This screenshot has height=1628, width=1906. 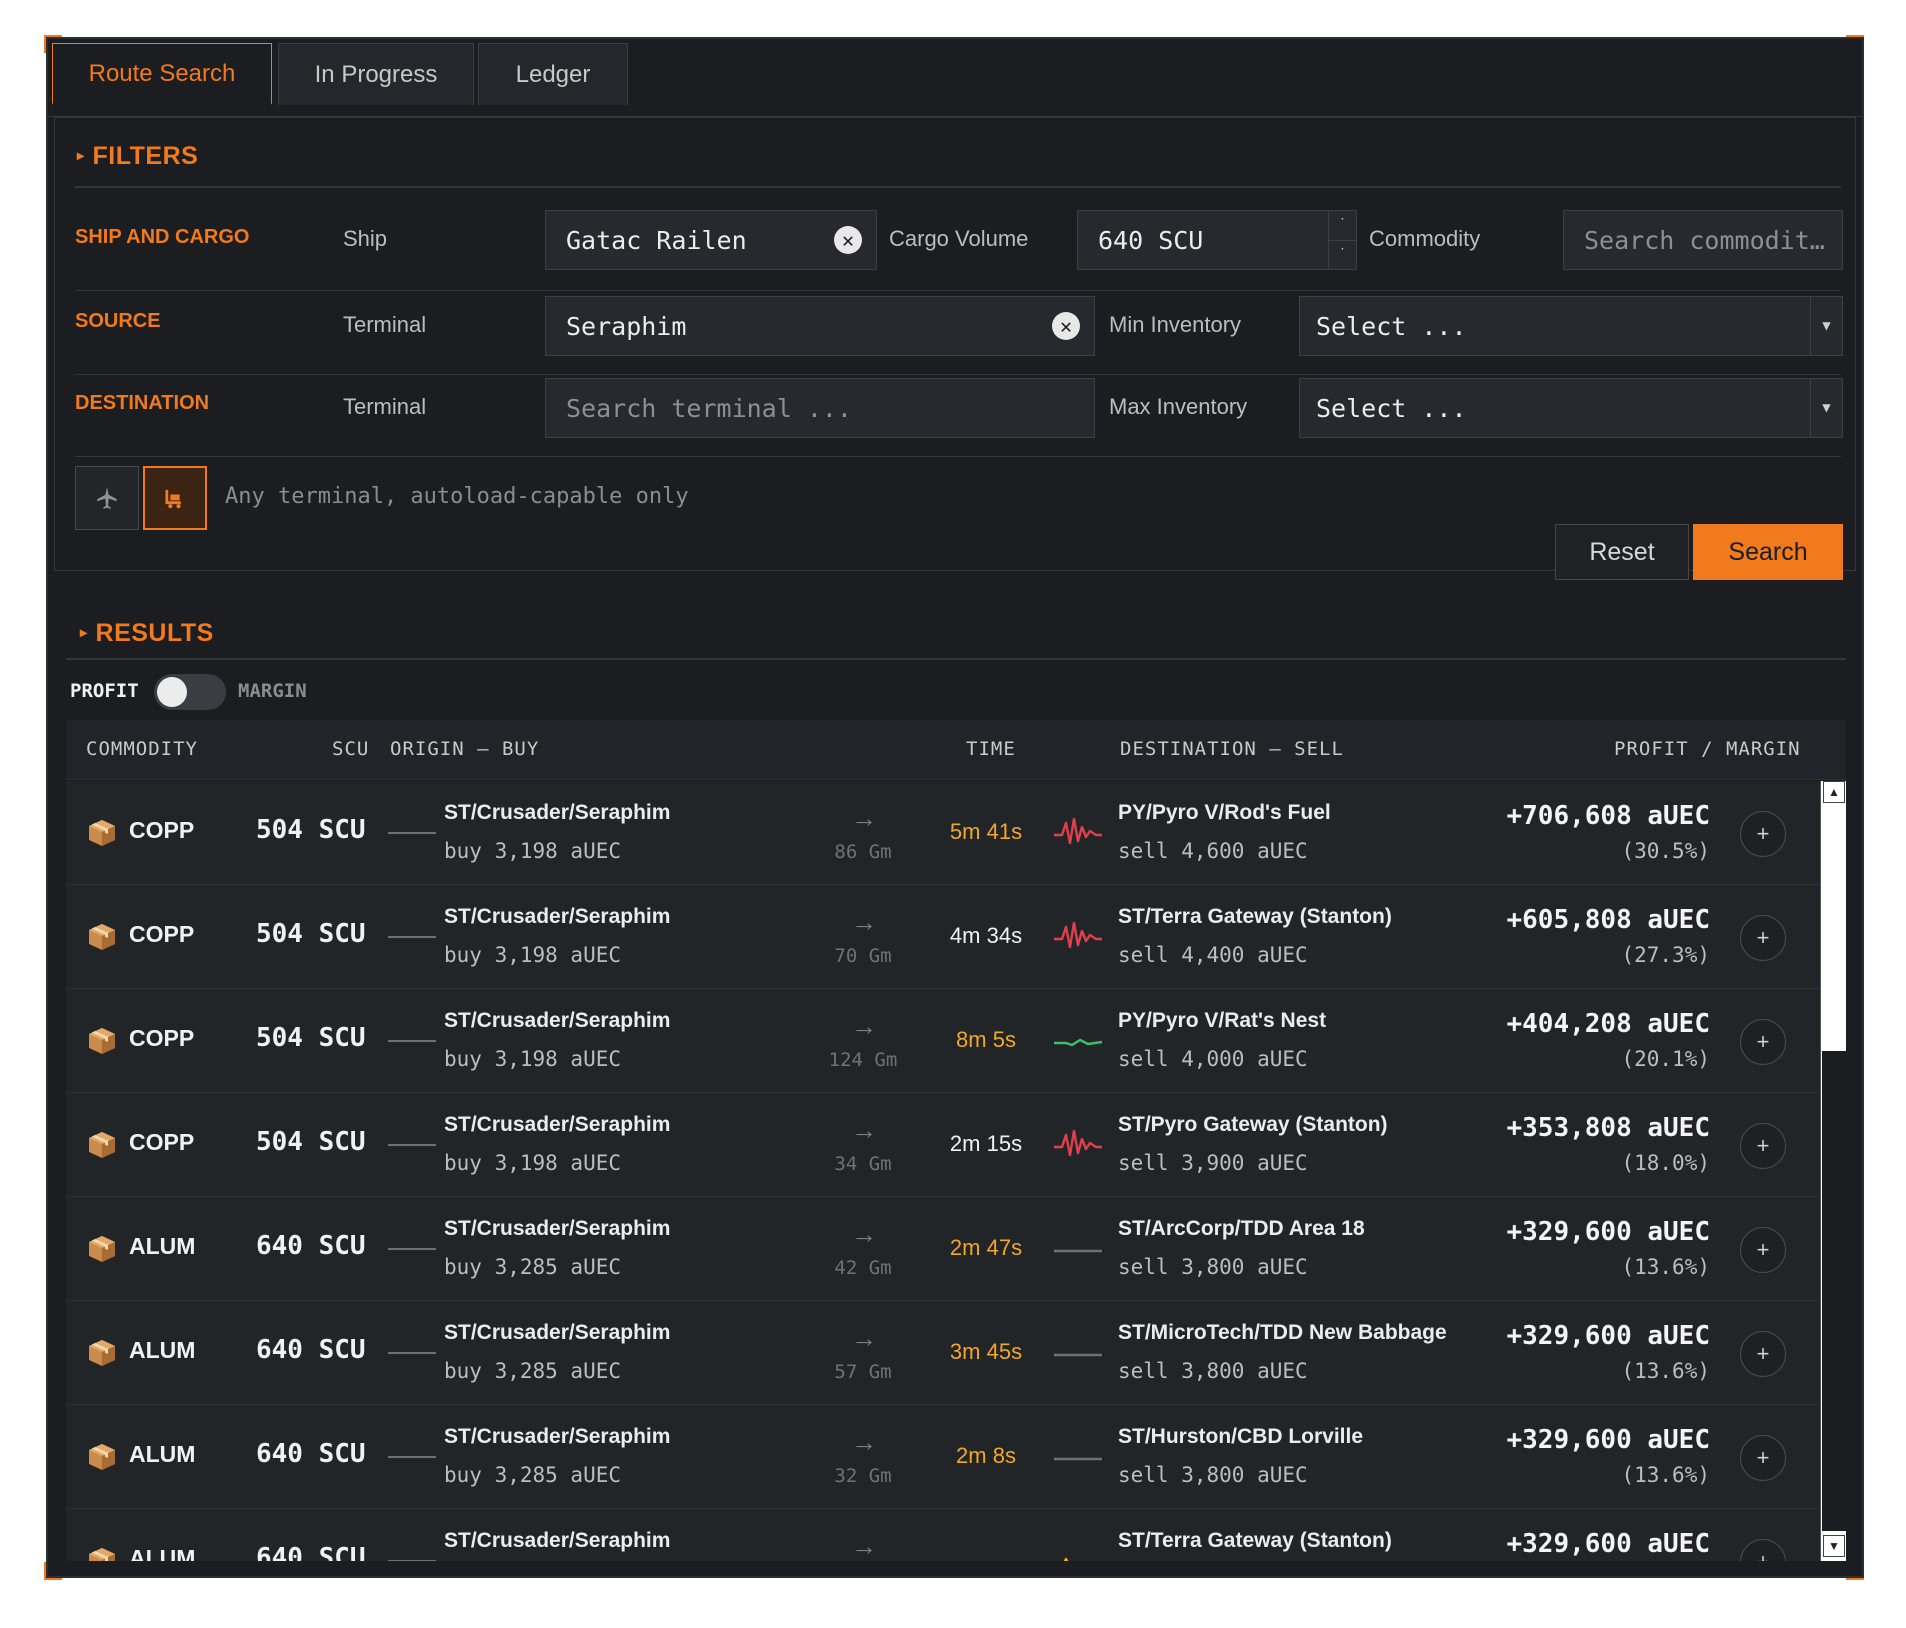 What do you see at coordinates (1768, 552) in the screenshot?
I see `search-button: Search` at bounding box center [1768, 552].